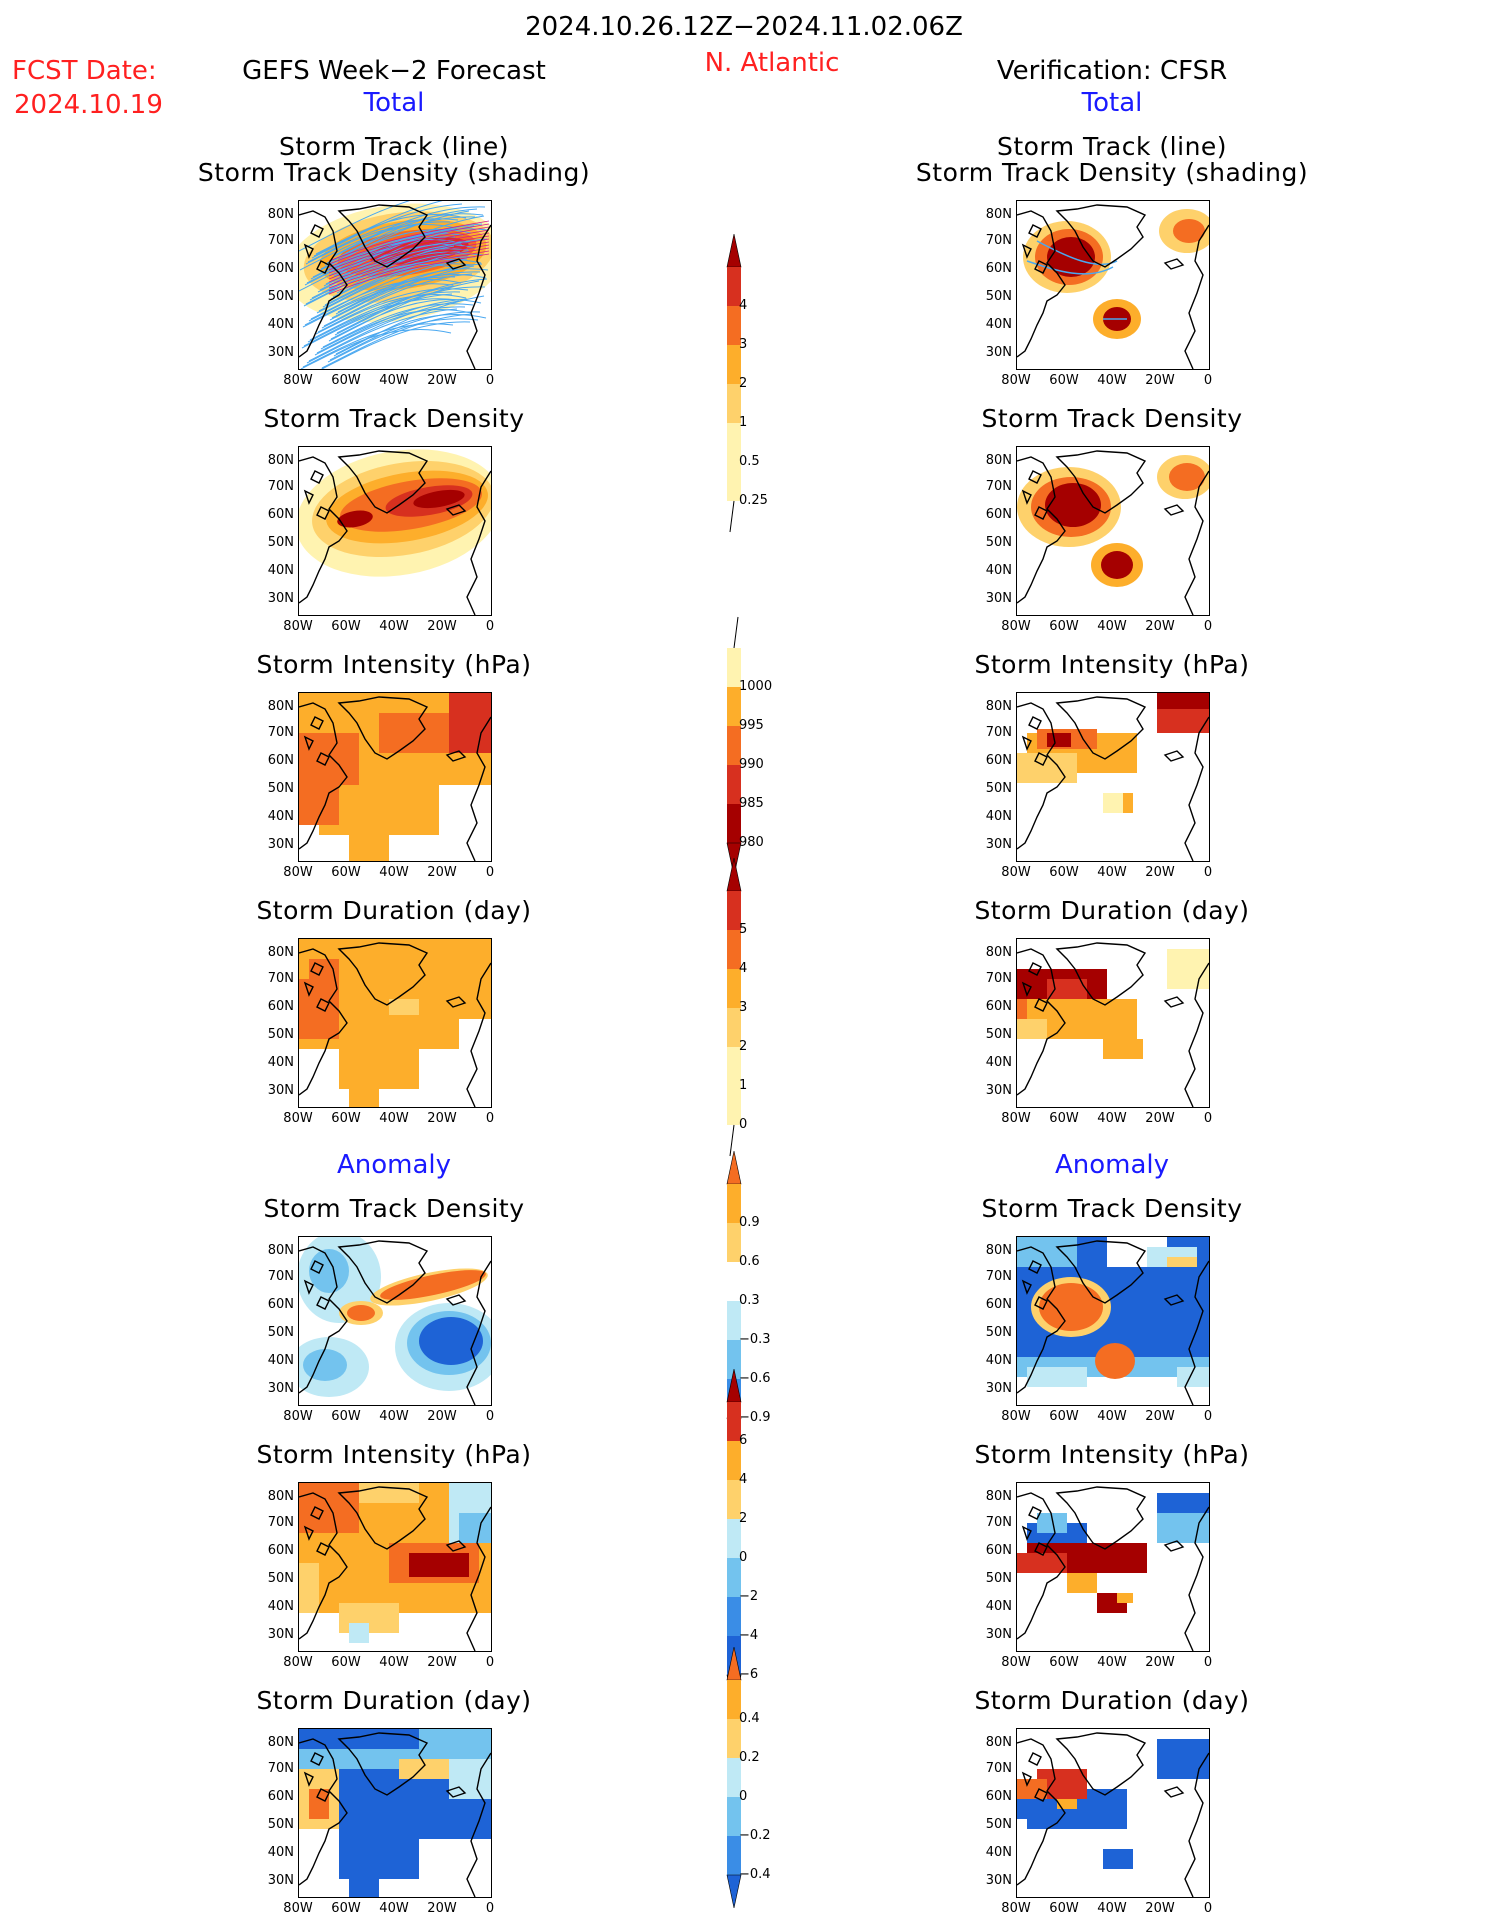 This screenshot has width=1487, height=1925. What do you see at coordinates (394, 418) in the screenshot?
I see `fc-density-title: Storm Track Density` at bounding box center [394, 418].